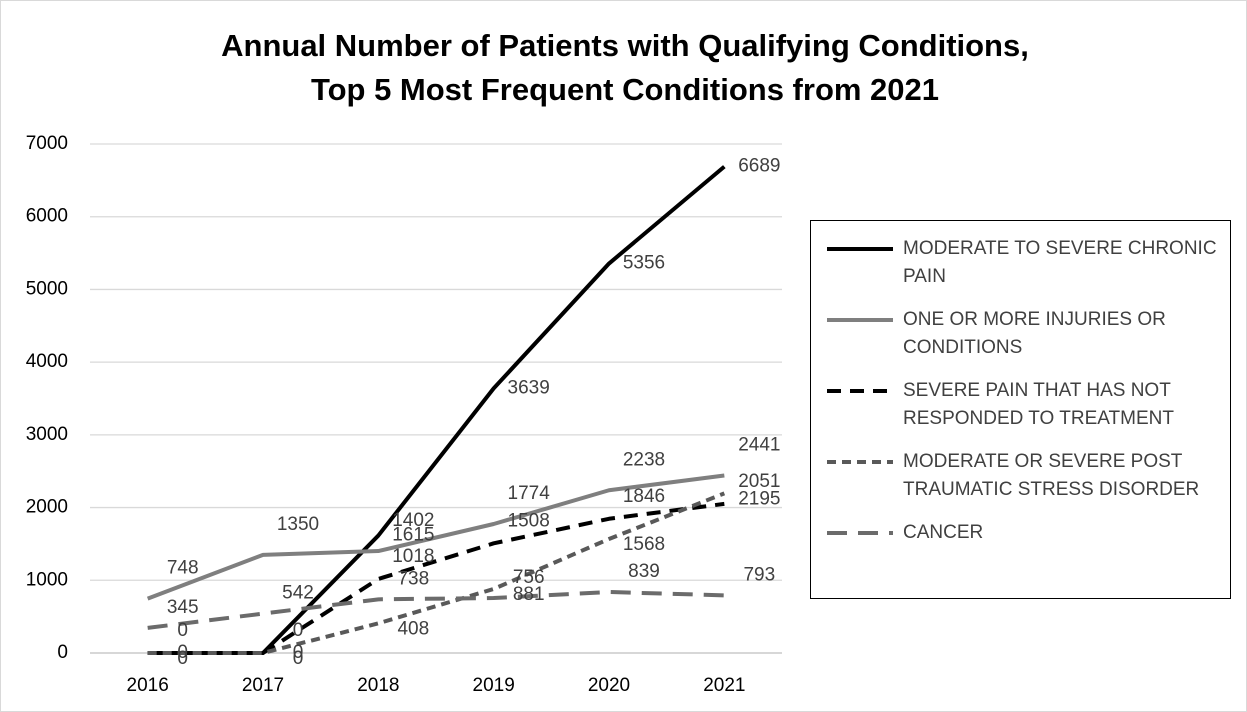 This screenshot has width=1247, height=712. What do you see at coordinates (529, 577) in the screenshot?
I see `data-label: 756` at bounding box center [529, 577].